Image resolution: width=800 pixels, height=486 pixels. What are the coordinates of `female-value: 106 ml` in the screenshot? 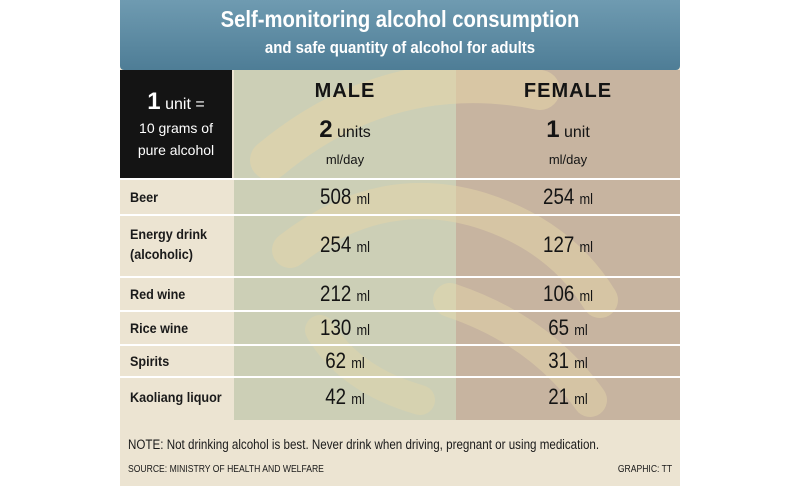 It's located at (568, 293).